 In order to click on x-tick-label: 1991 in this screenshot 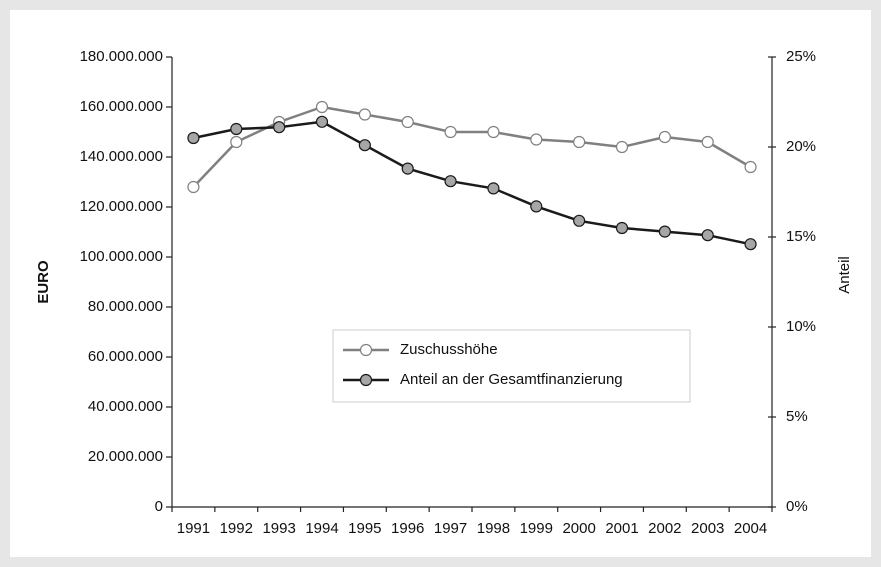, I will do `click(193, 528)`.